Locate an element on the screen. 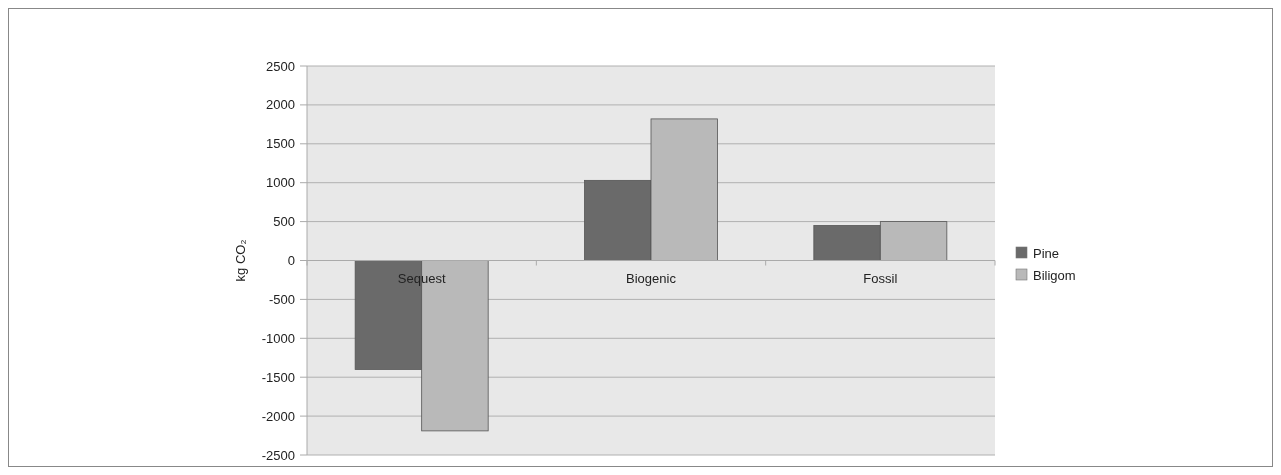 The image size is (1281, 475). y-tick-label: -500 is located at coordinates (281, 299).